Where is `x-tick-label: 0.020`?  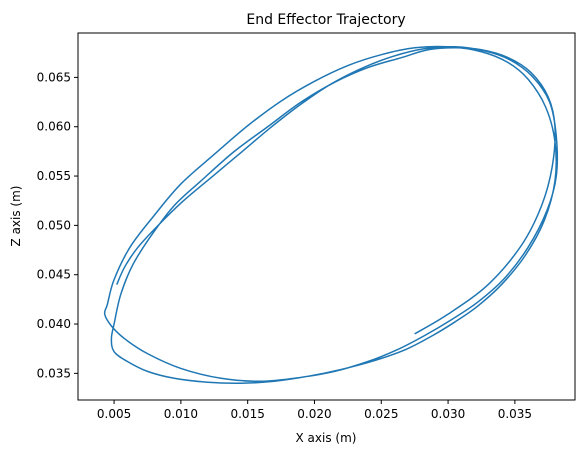
x-tick-label: 0.020 is located at coordinates (314, 414).